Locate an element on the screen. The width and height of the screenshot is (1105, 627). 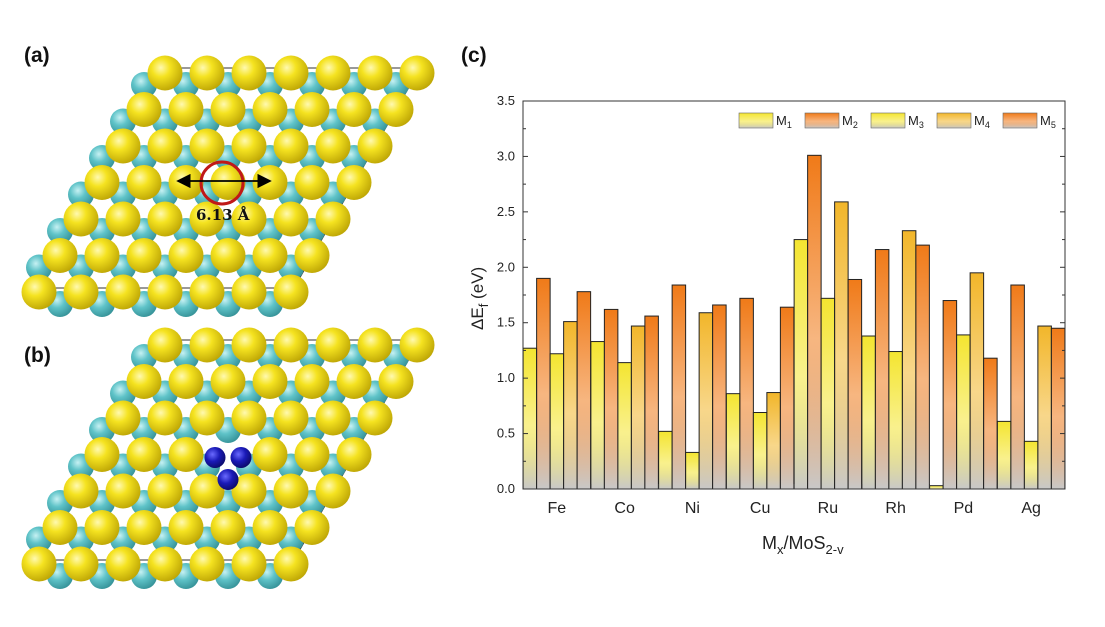
legend-label-m5: M5 is located at coordinates (1048, 121).